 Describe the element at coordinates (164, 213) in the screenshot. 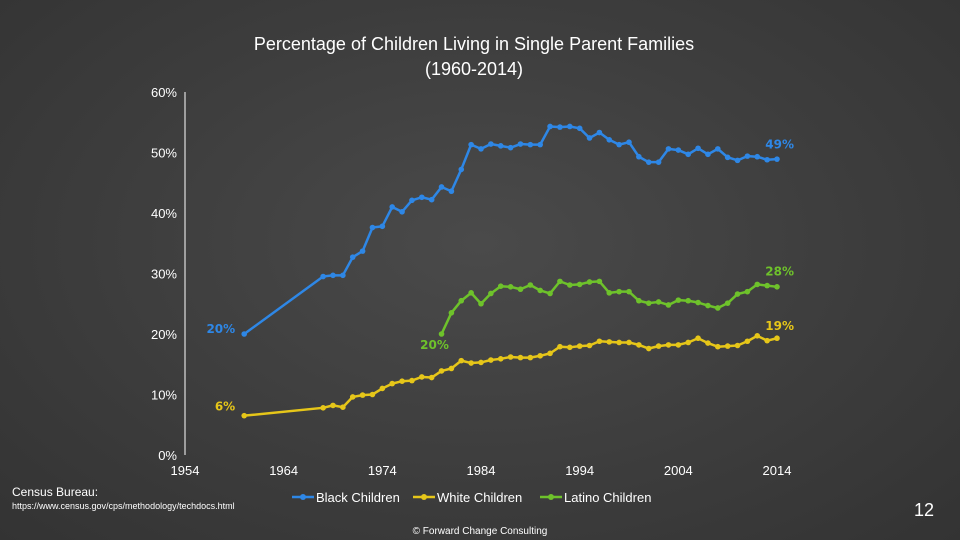

I see `y-tick-label: 40%` at that location.